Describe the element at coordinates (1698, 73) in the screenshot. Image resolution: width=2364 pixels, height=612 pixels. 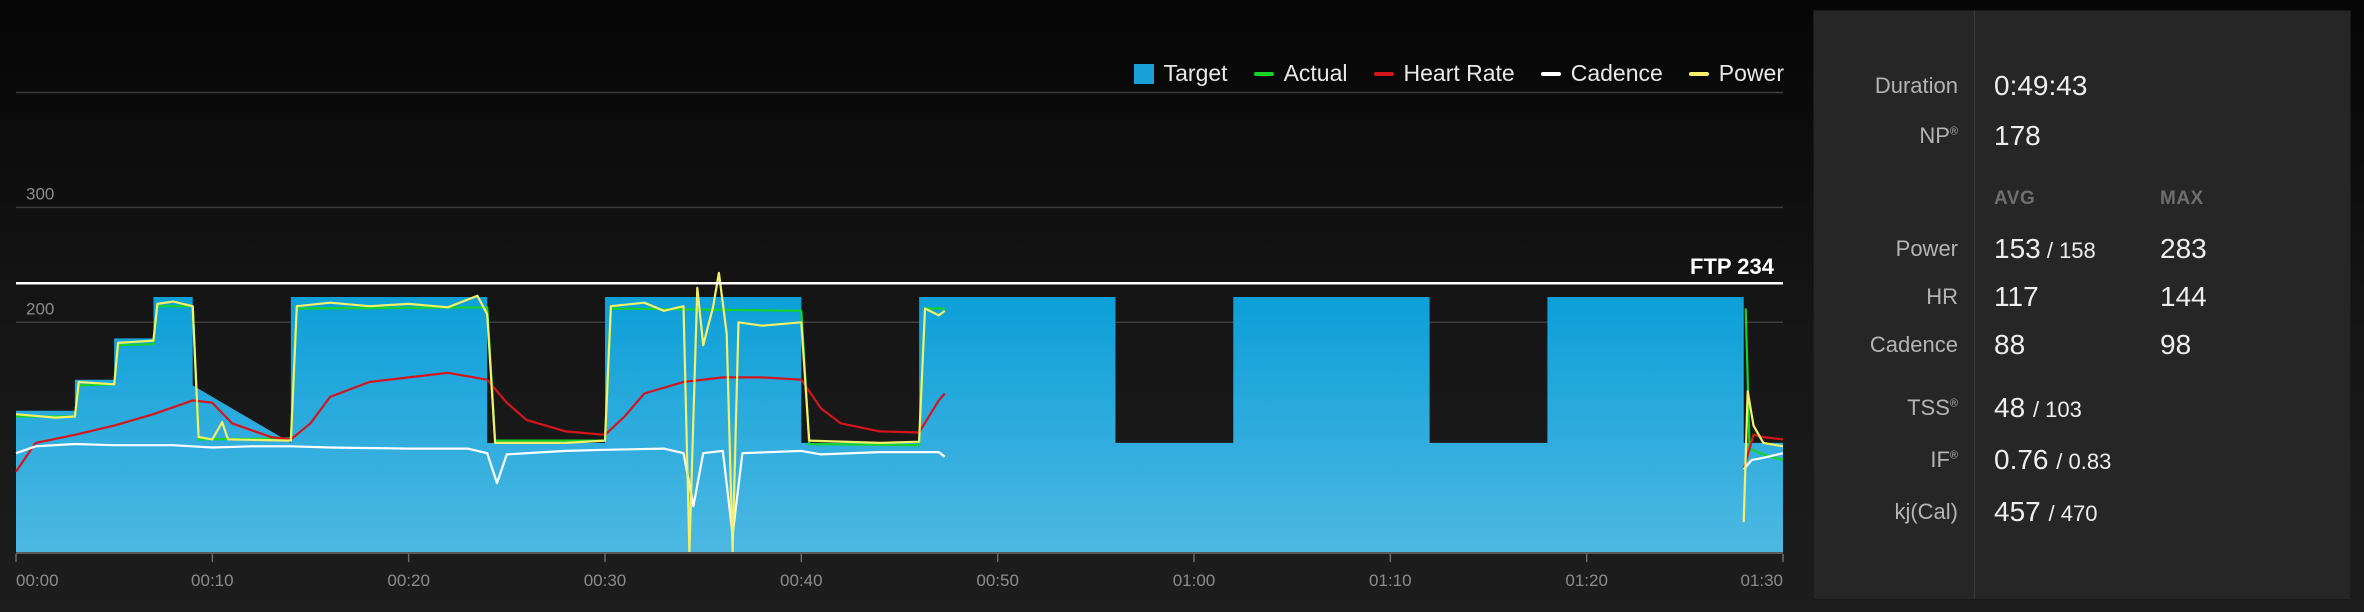
I see `power-line-icon` at that location.